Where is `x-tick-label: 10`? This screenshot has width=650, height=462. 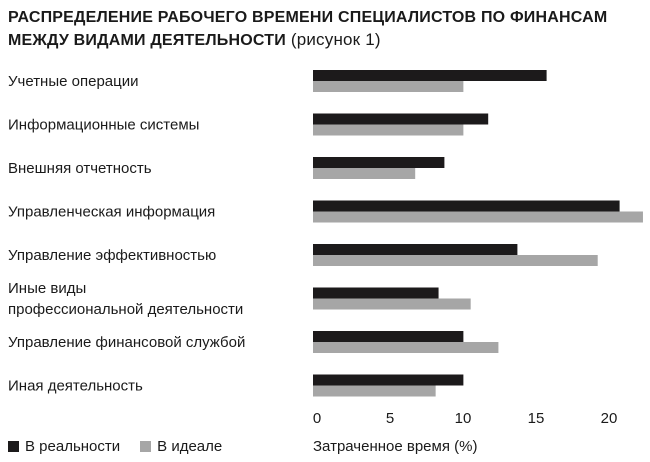
x-tick-label: 10 is located at coordinates (463, 418).